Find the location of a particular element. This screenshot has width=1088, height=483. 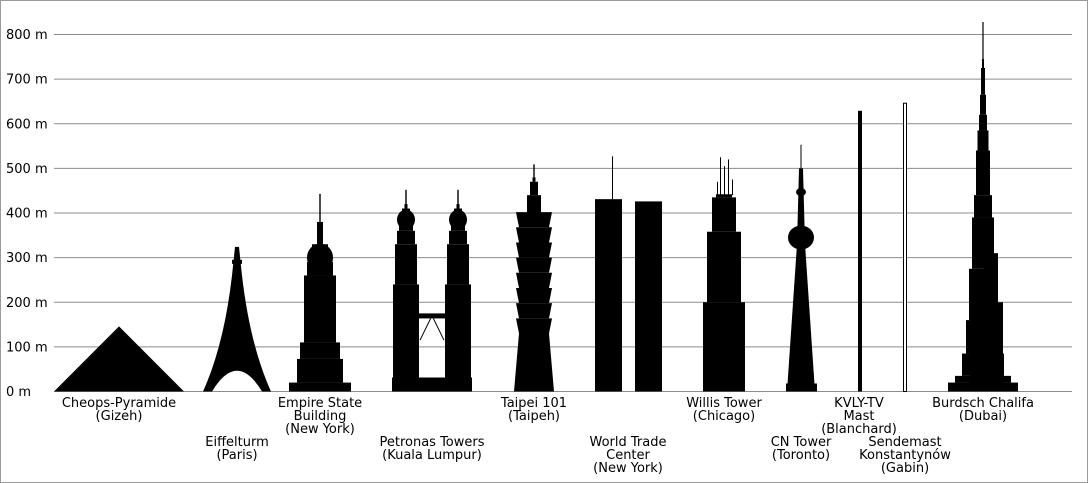

y-tick-label: 0 m is located at coordinates (18, 392).